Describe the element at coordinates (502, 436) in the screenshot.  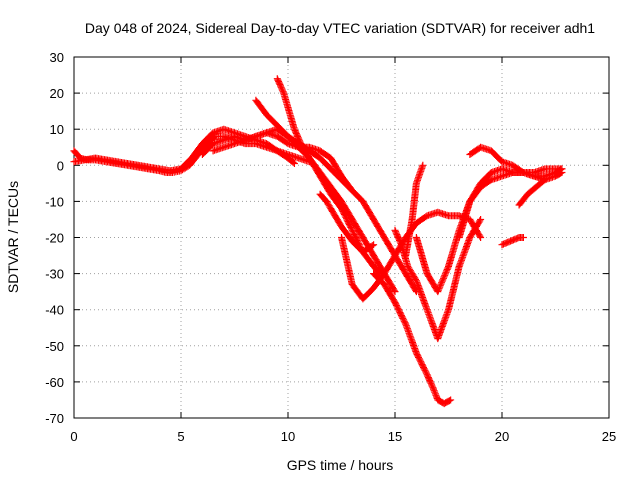
I see `x-tick-label: 20` at that location.